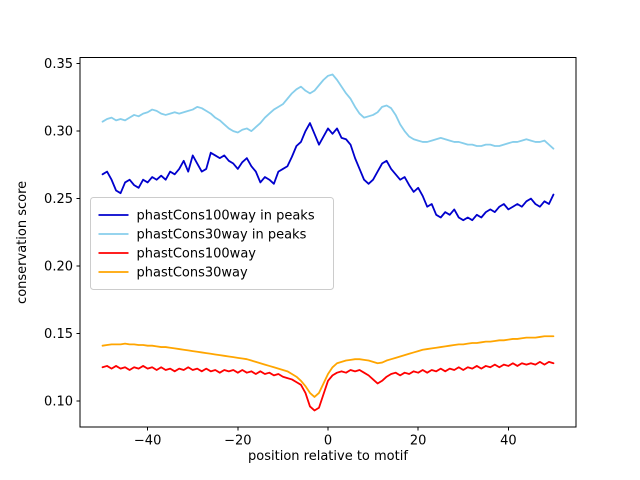 This screenshot has width=640, height=480. Describe the element at coordinates (147, 441) in the screenshot. I see `x-tick-label: −40` at that location.